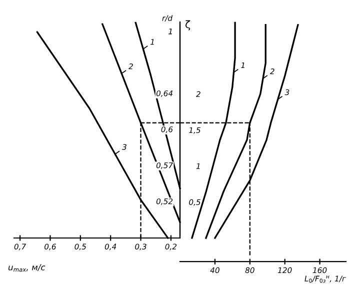 This screenshot has height=286, width=363. What do you see at coordinates (188, 25) in the screenshot?
I see `y-axis-title: ζ` at bounding box center [188, 25].